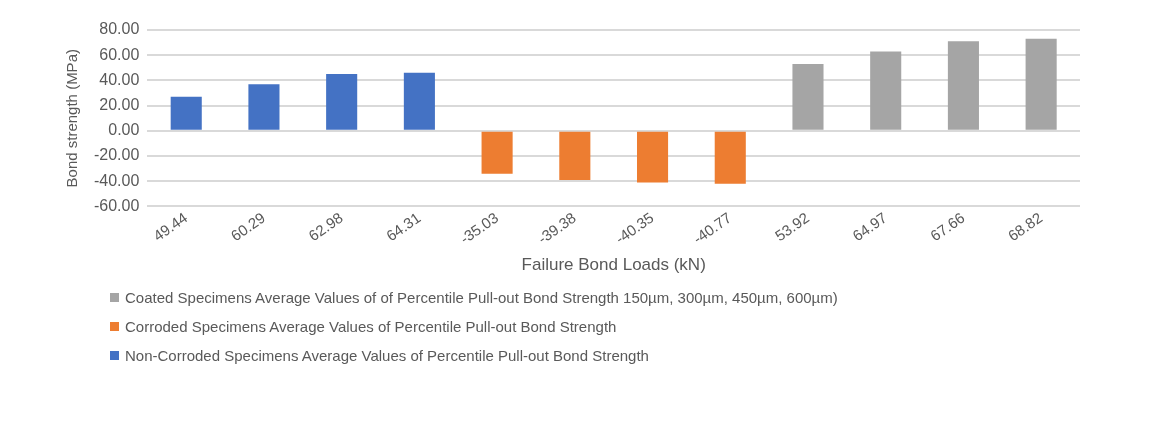  Describe the element at coordinates (119, 79) in the screenshot. I see `y-tick-label: 40.00` at that location.